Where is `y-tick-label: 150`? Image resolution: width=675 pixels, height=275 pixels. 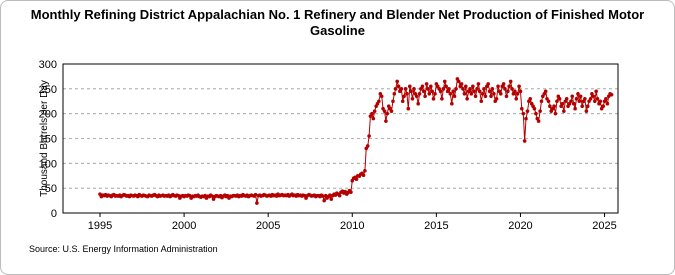
y-tick-label: 150 is located at coordinates (48, 140).